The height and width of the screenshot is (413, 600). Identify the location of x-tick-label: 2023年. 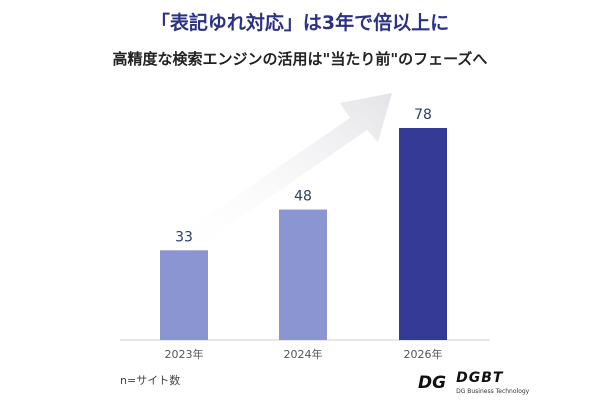
(184, 354).